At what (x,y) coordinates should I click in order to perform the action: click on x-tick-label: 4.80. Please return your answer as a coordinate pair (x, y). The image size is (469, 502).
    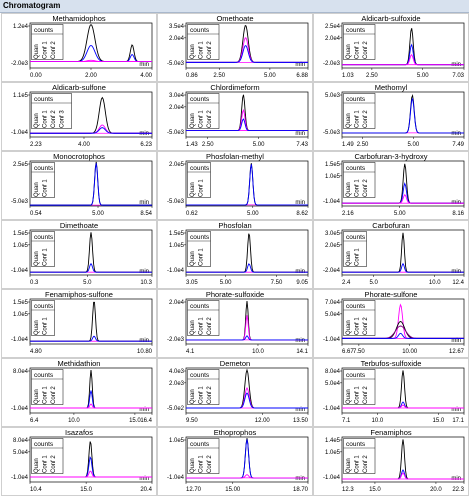
    Looking at the image, I should click on (36, 352).